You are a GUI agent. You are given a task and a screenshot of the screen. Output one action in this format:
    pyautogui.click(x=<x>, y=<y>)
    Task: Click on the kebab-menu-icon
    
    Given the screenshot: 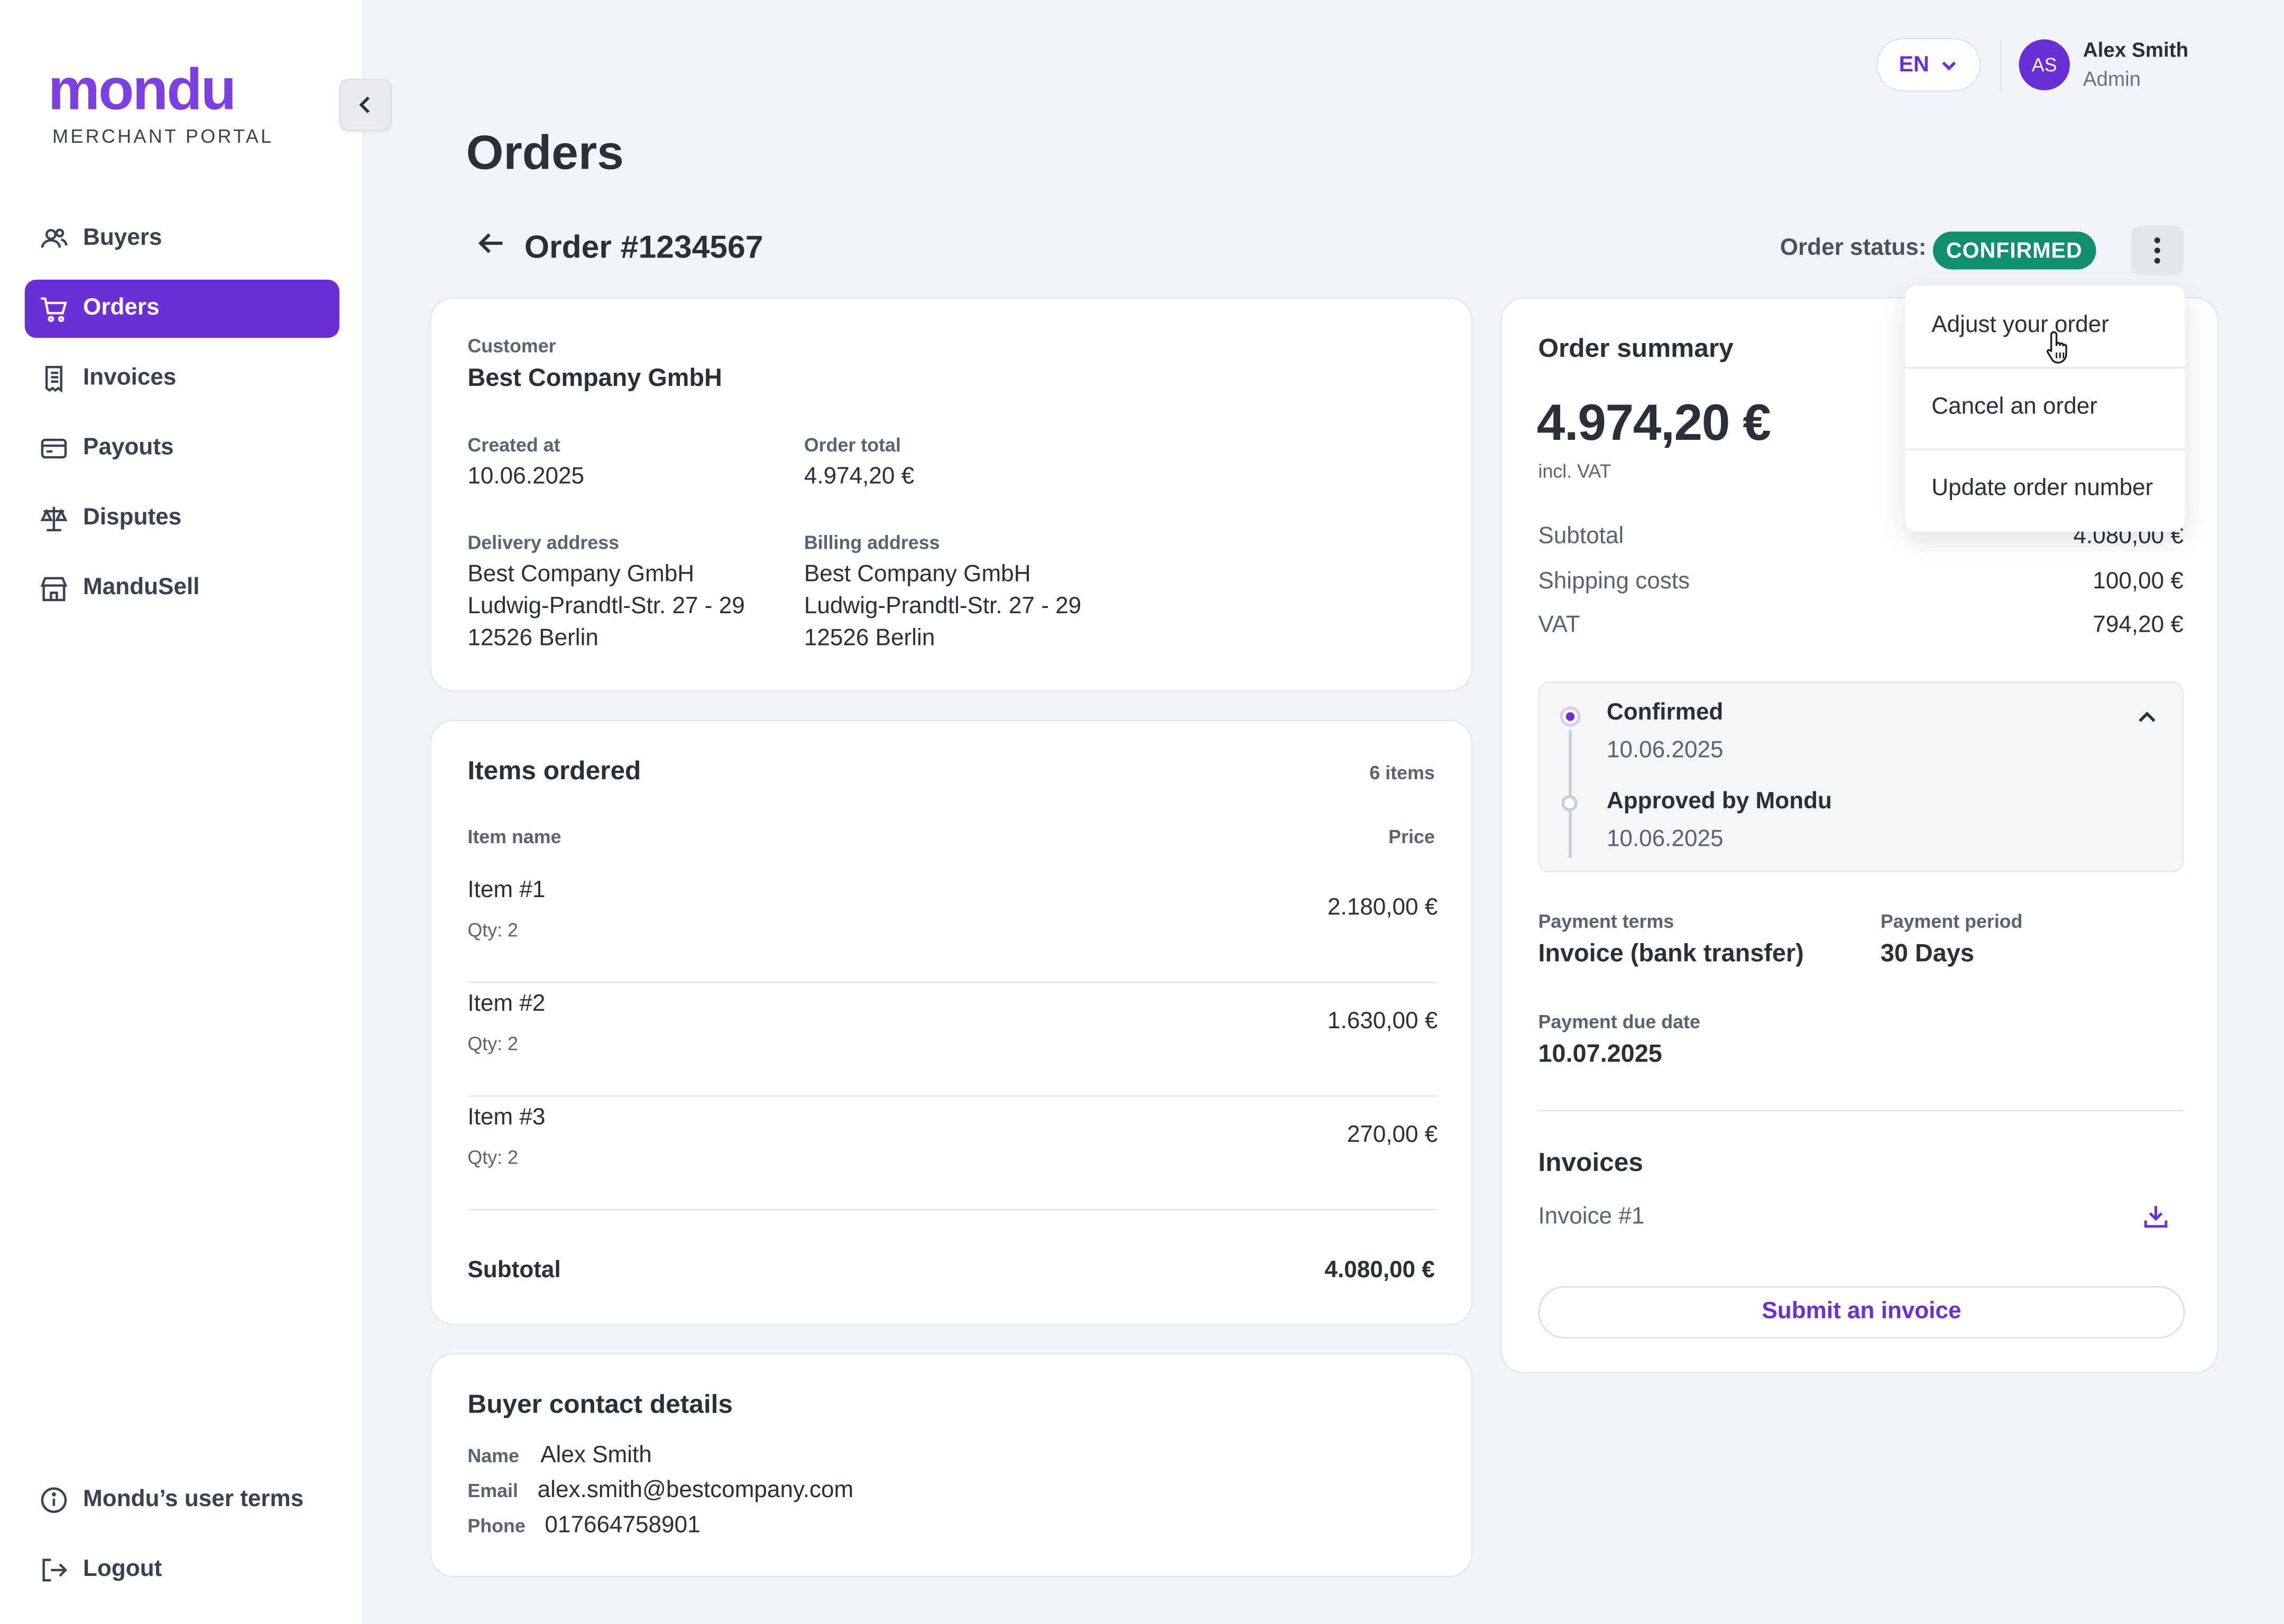 What is the action you would take?
    pyautogui.click(x=2157, y=250)
    